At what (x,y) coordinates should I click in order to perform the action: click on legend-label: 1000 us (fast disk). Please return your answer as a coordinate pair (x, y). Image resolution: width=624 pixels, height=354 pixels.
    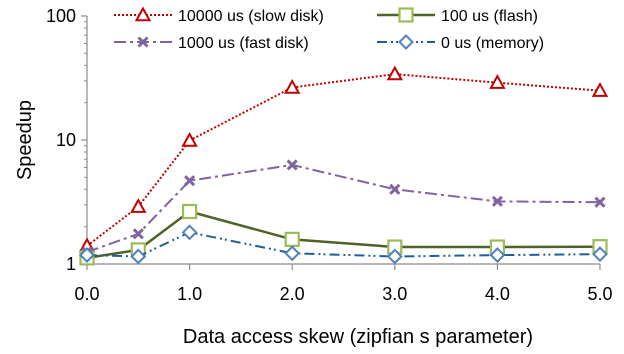
    Looking at the image, I should click on (243, 43).